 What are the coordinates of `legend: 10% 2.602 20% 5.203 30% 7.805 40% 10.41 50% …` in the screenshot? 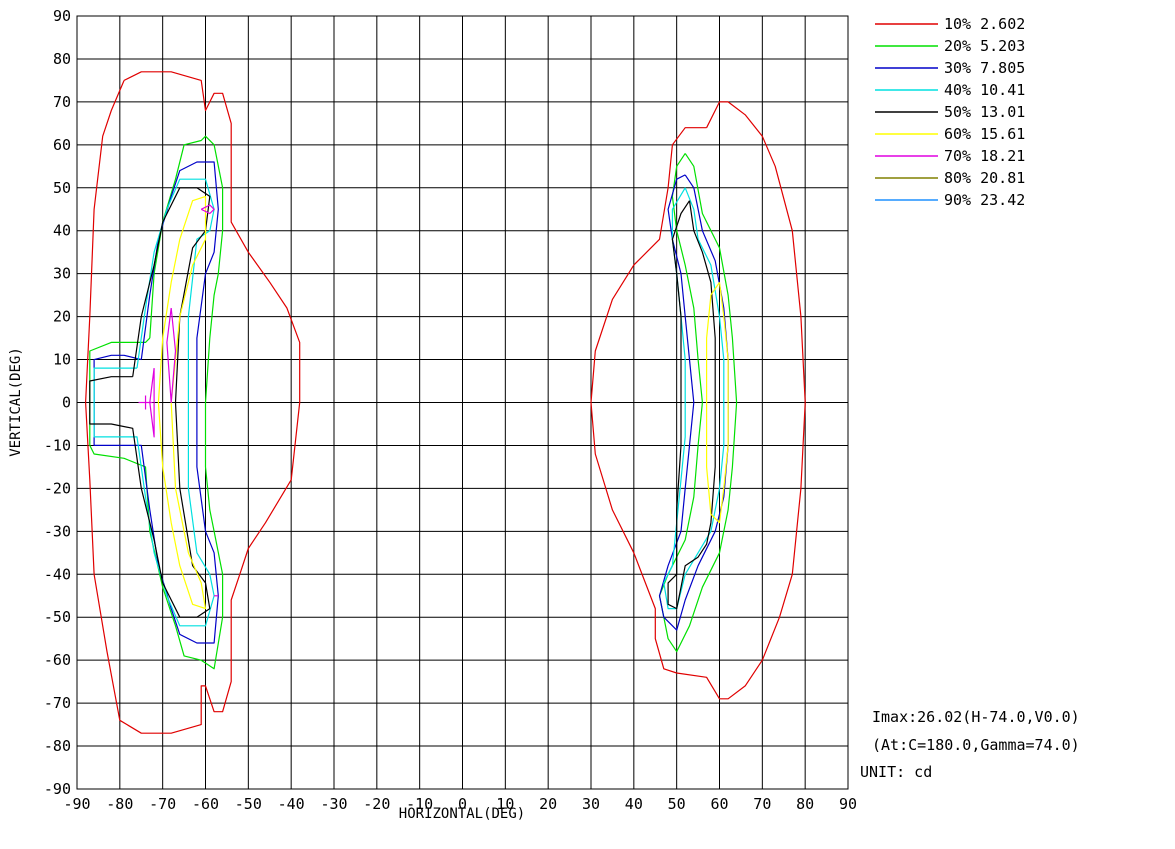 It's located at (950, 112).